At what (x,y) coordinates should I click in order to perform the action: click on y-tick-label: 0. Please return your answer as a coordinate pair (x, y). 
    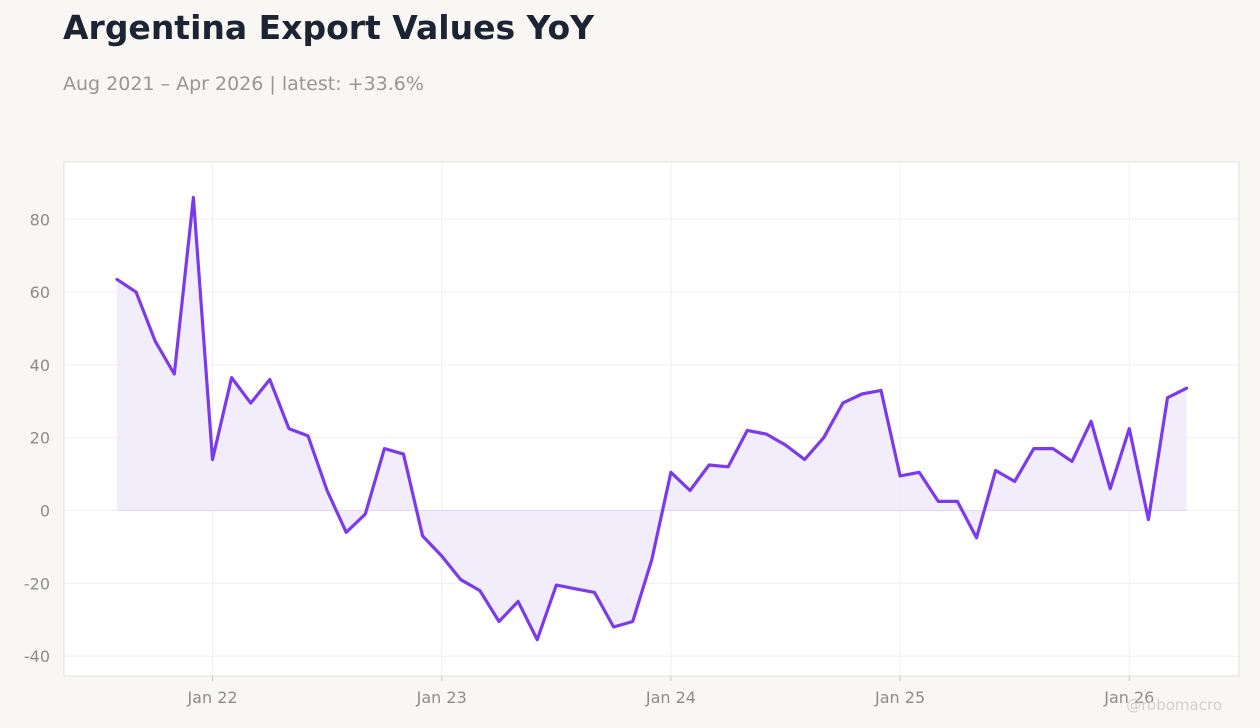
    Looking at the image, I should click on (45, 511).